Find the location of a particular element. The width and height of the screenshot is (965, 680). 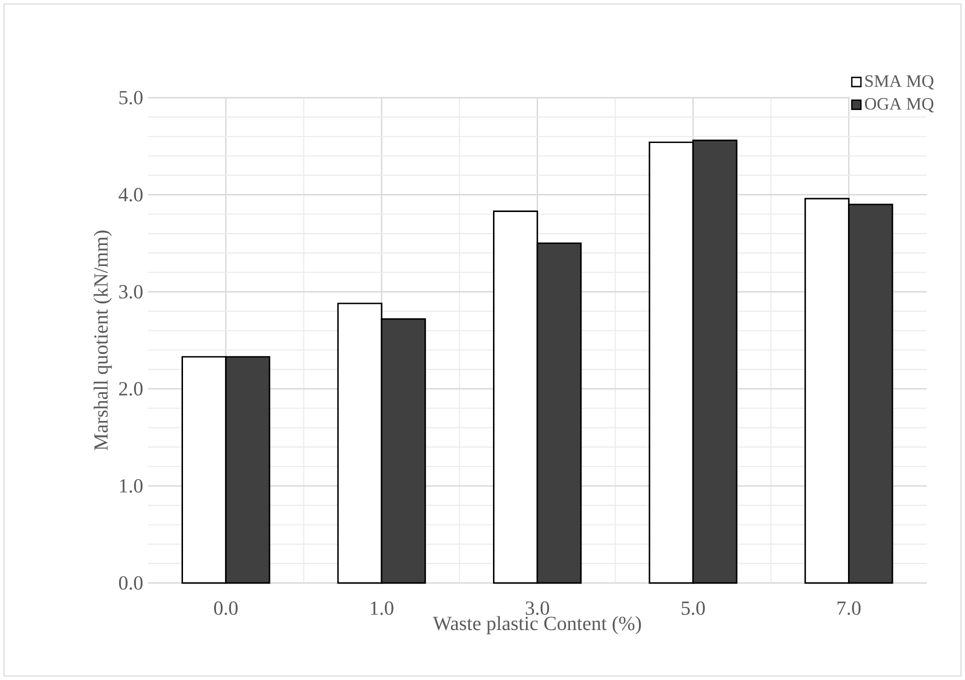

y-tick-label: 3.0 is located at coordinates (131, 291).